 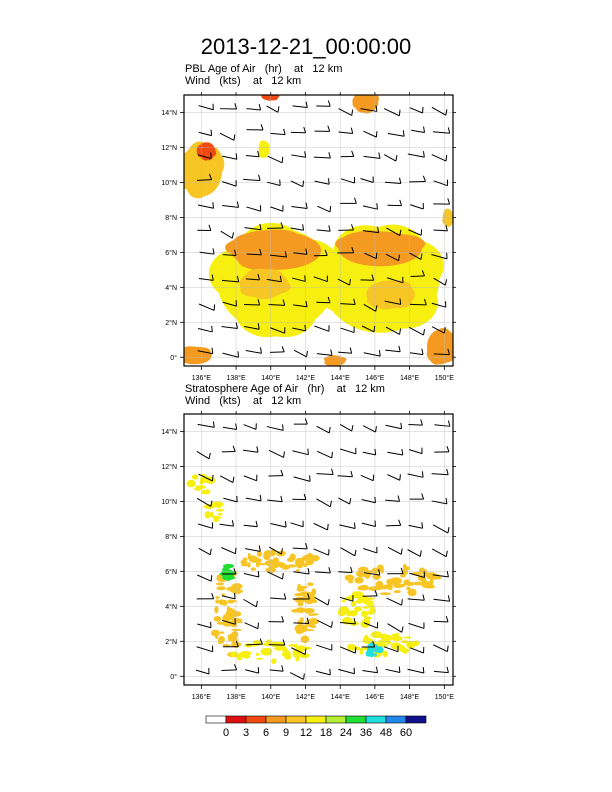 What do you see at coordinates (257, 401) in the screenshot?
I see `panel2-wind-at: at` at bounding box center [257, 401].